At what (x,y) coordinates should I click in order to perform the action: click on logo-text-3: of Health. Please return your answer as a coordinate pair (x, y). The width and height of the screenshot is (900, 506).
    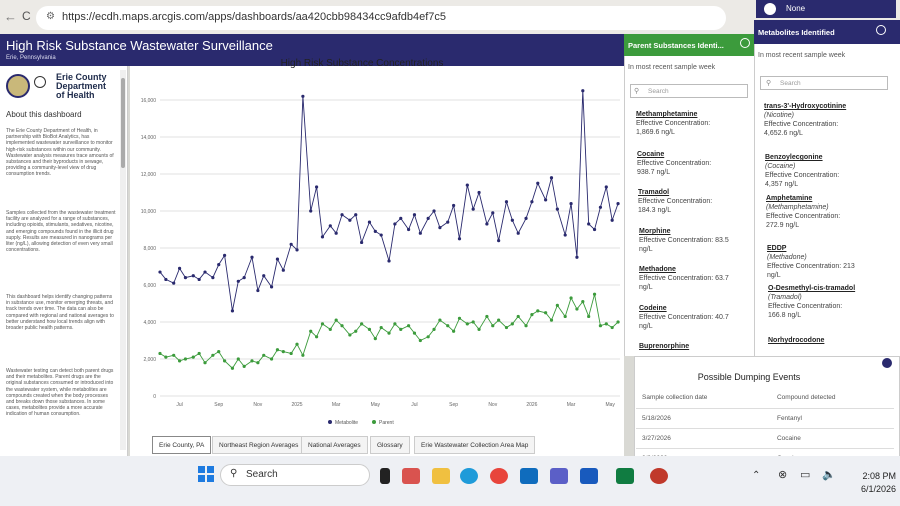
    Looking at the image, I should click on (75, 95).